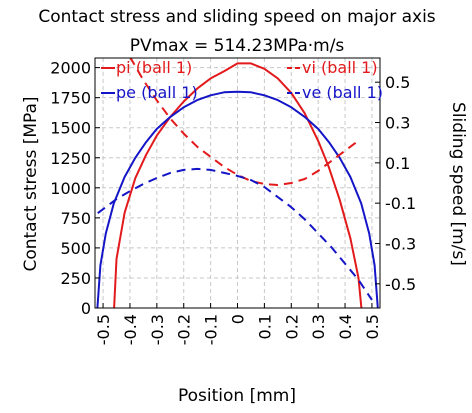  What do you see at coordinates (458, 184) in the screenshot?
I see `y-axis-right-label: Sliding speed [m/s]` at bounding box center [458, 184].